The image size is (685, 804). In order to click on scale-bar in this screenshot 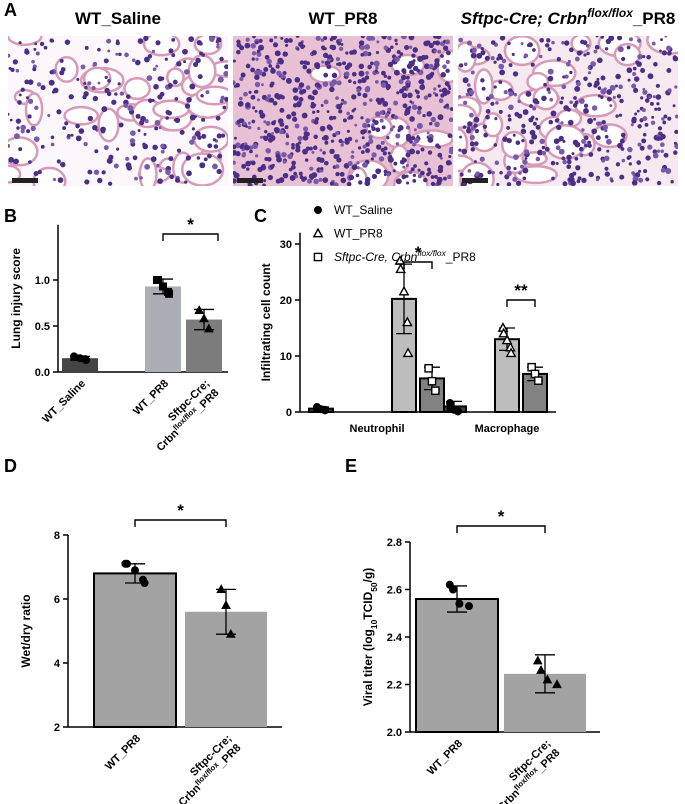, I will do `click(250, 180)`.